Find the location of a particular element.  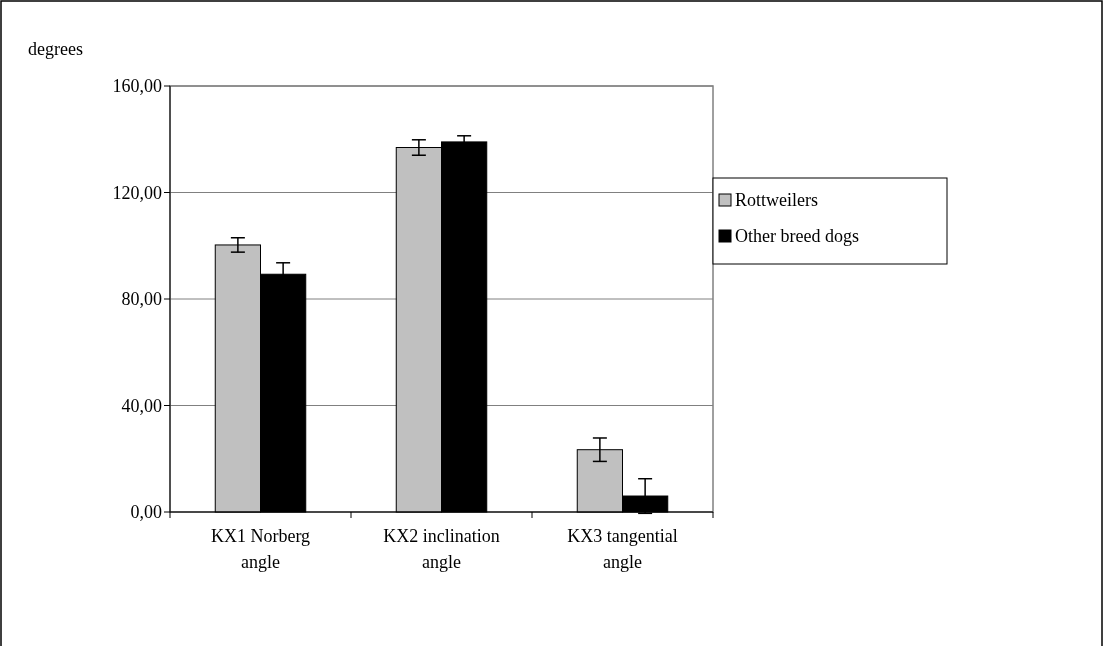

y-tick-label: 80,00 is located at coordinates (141, 299).